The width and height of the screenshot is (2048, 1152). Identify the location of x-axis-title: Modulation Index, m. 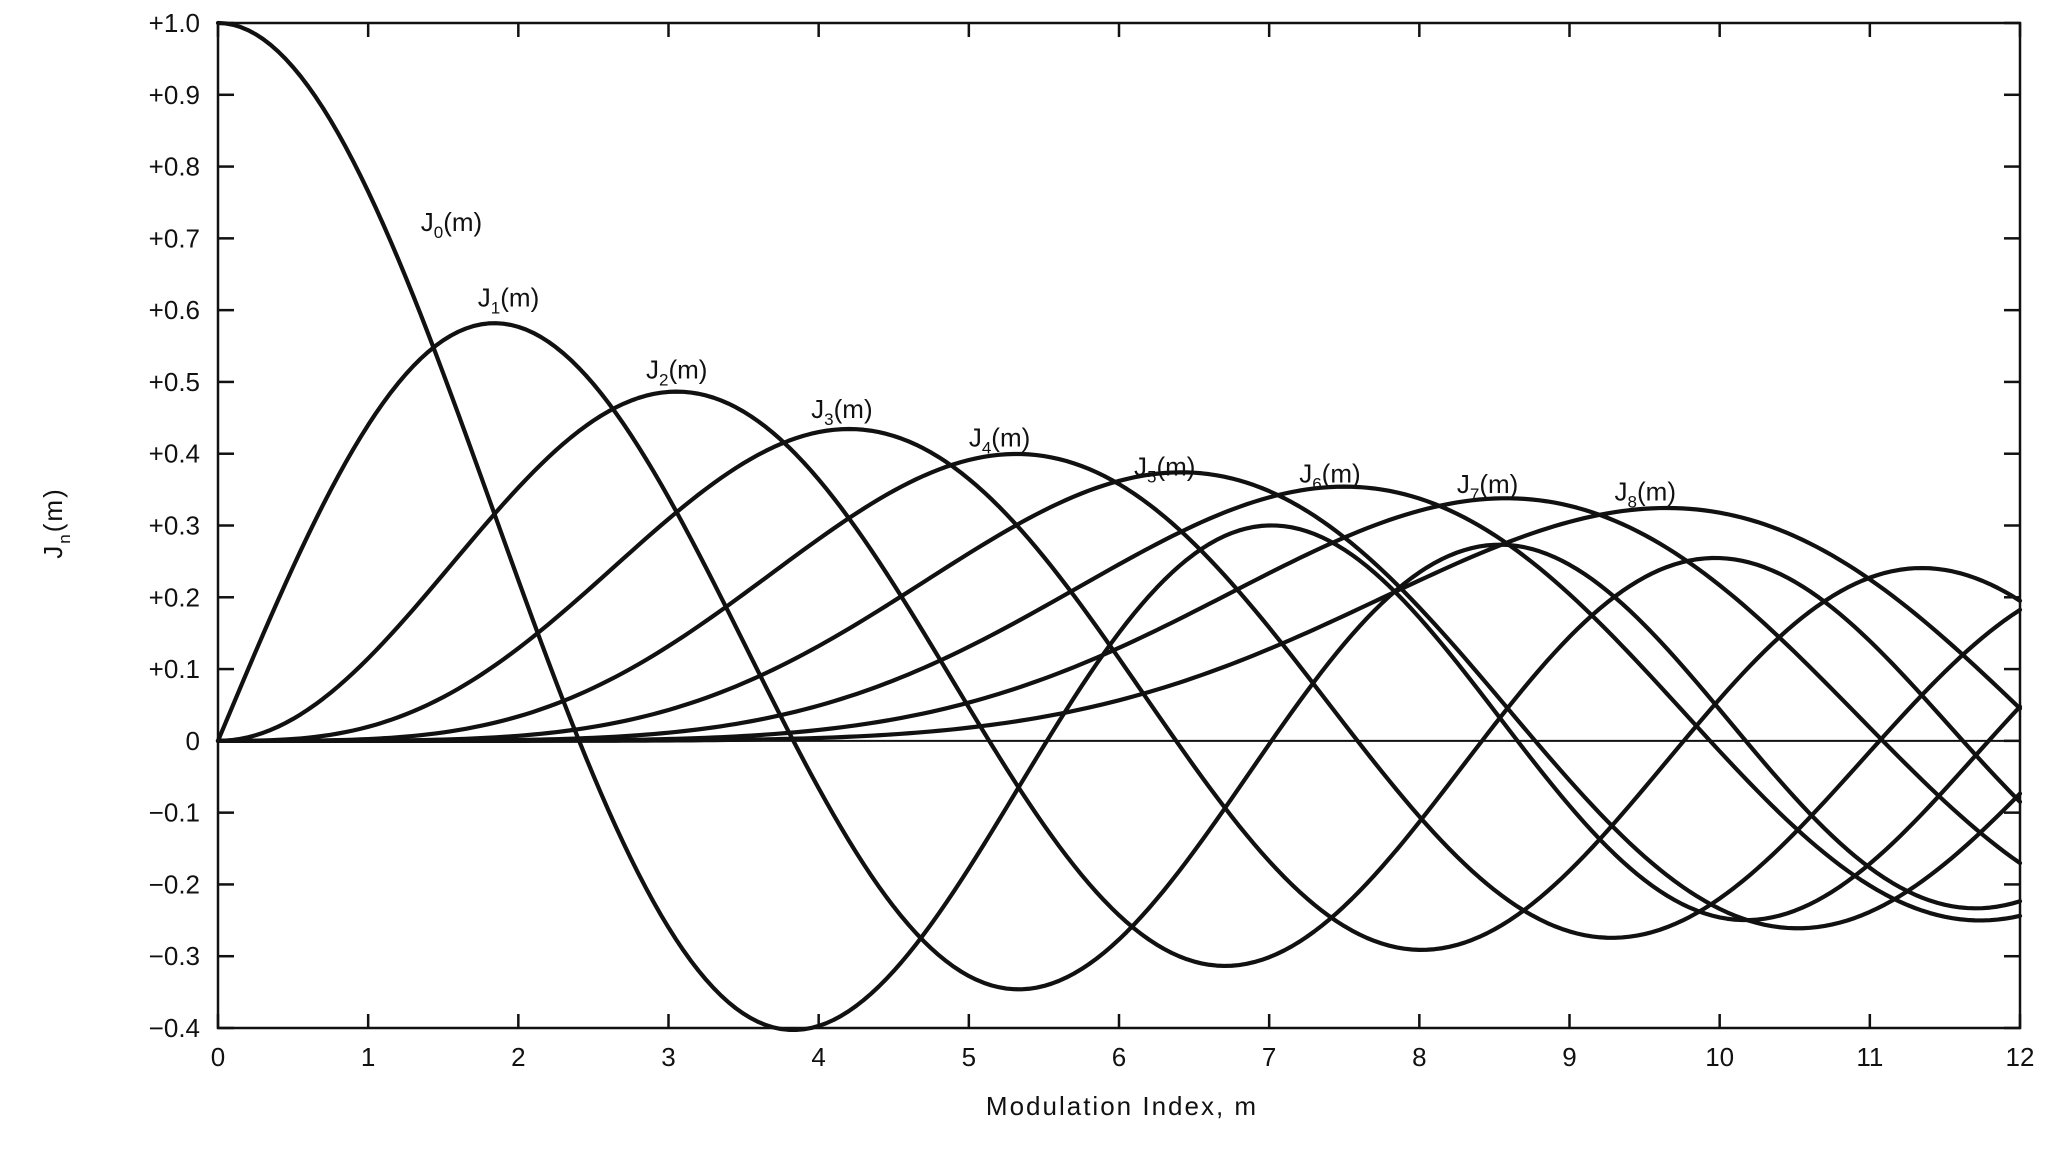
(1122, 1106).